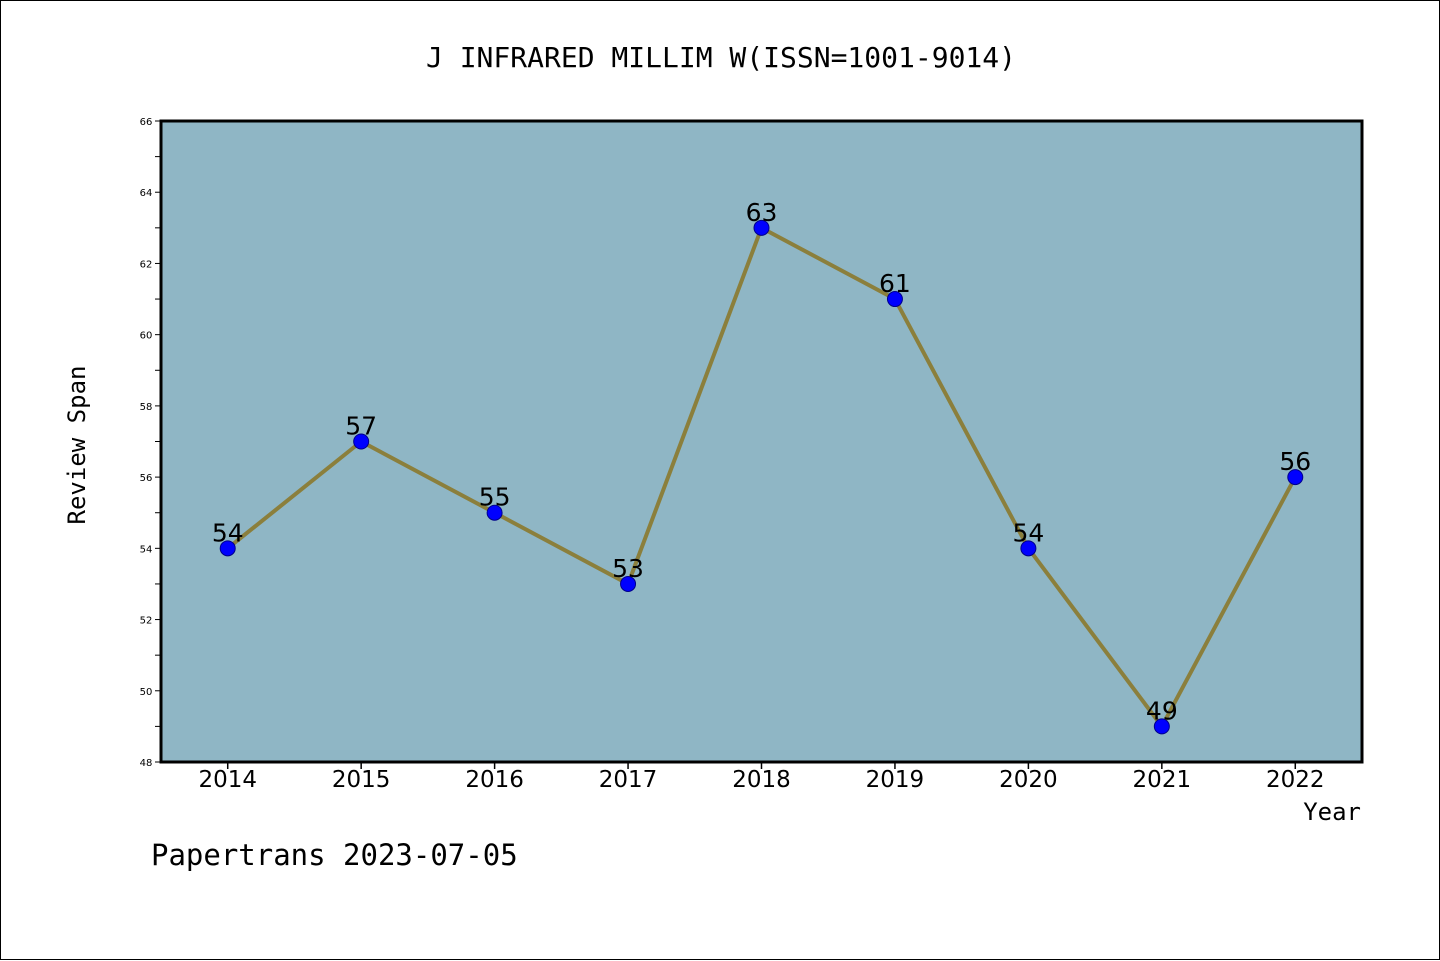 This screenshot has height=961, width=1440. I want to click on y-tick-label: 64, so click(146, 193).